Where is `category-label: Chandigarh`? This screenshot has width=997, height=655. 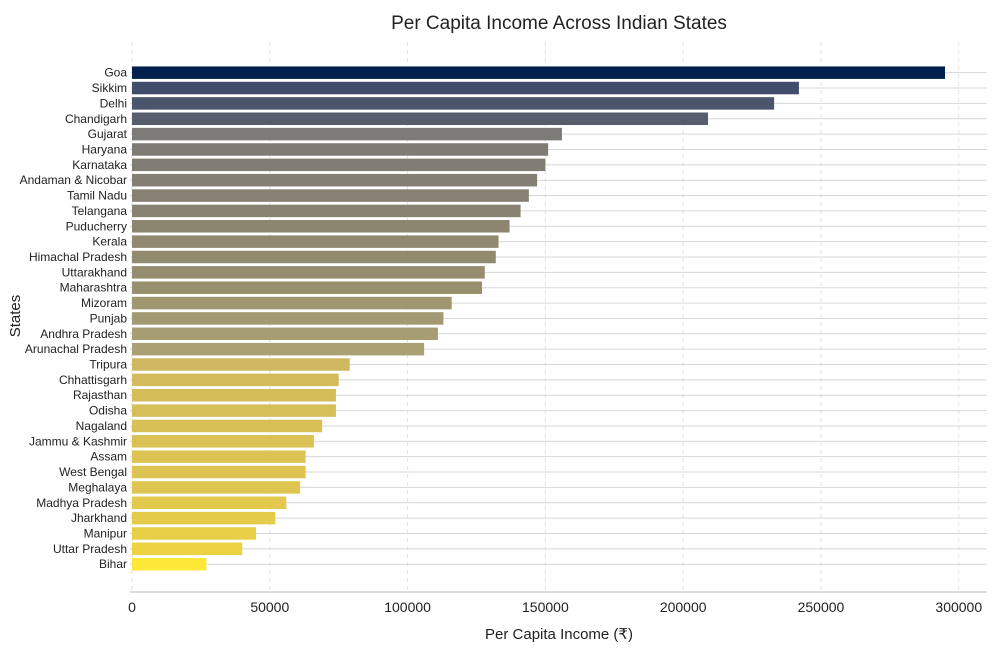
category-label: Chandigarh is located at coordinates (96, 119).